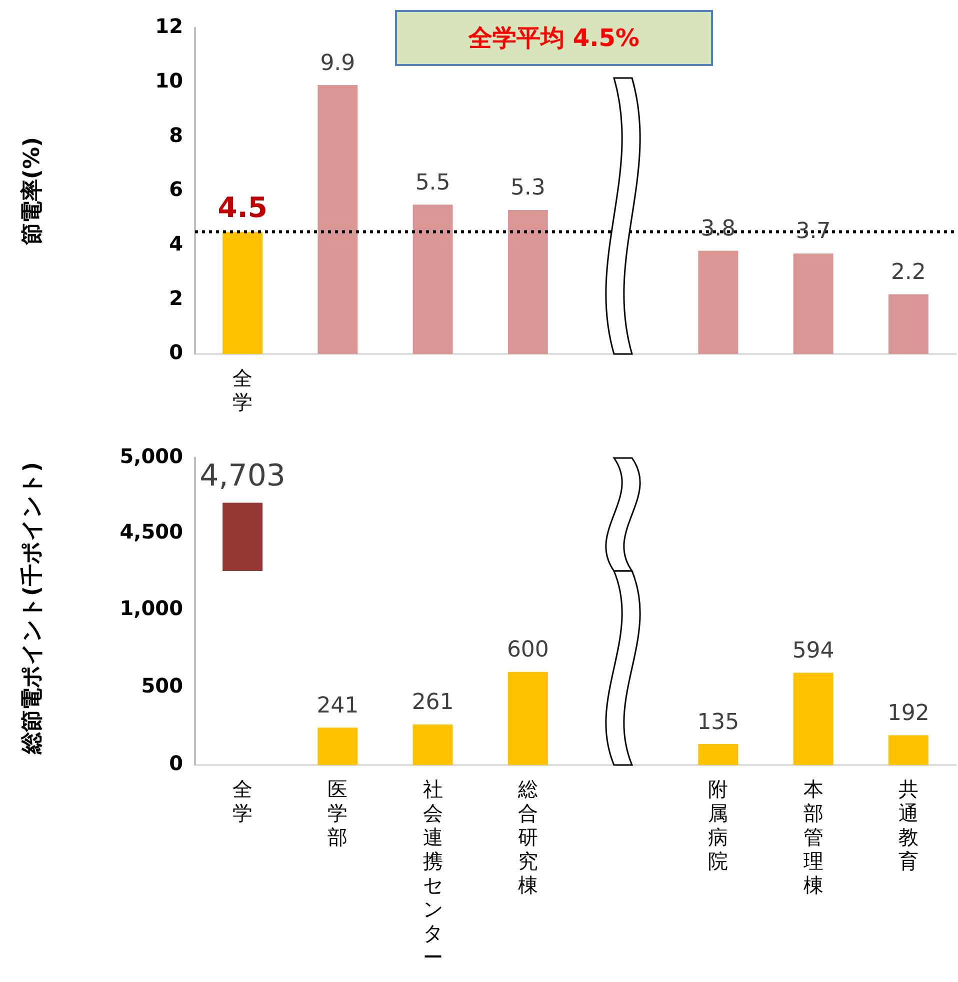  Describe the element at coordinates (338, 63) in the screenshot. I see `data-label: 9.9` at that location.